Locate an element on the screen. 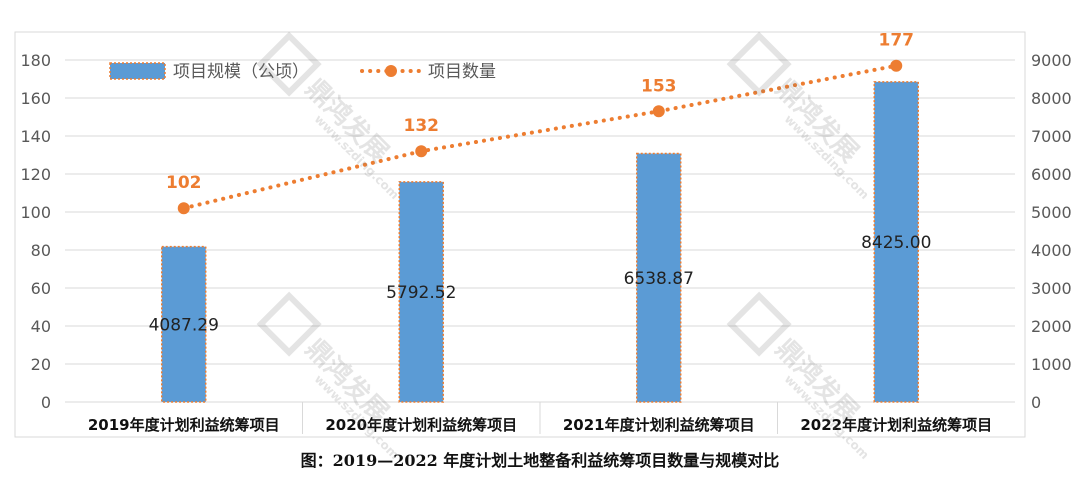 The height and width of the screenshot is (498, 1080). y-right-tick-label: 8000 is located at coordinates (1051, 98).